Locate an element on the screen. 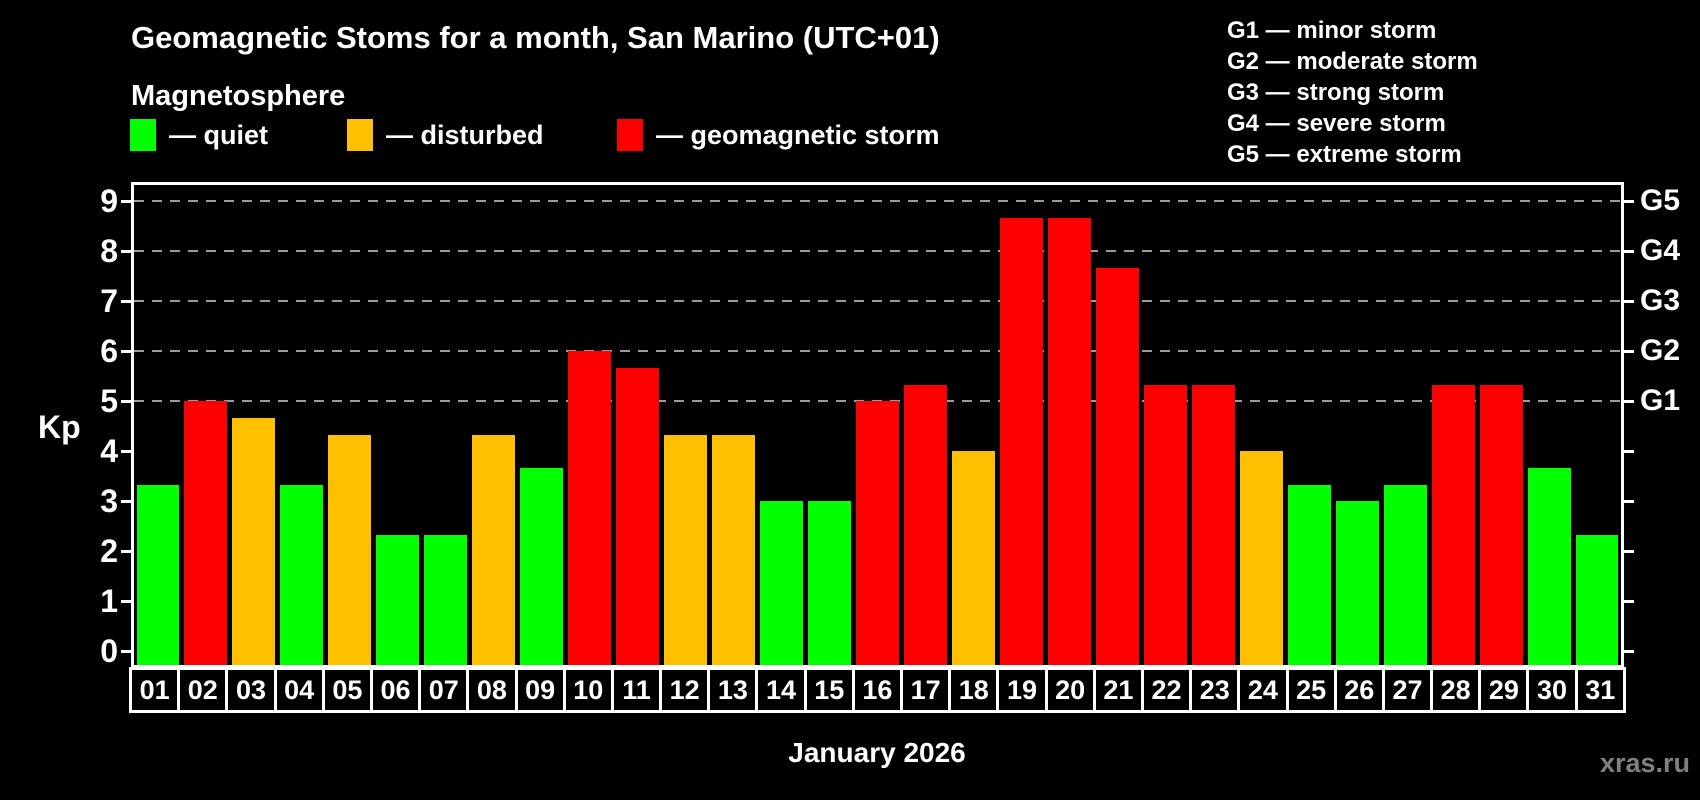 Image resolution: width=1700 pixels, height=800 pixels. day-label-20: 20 is located at coordinates (1070, 690).